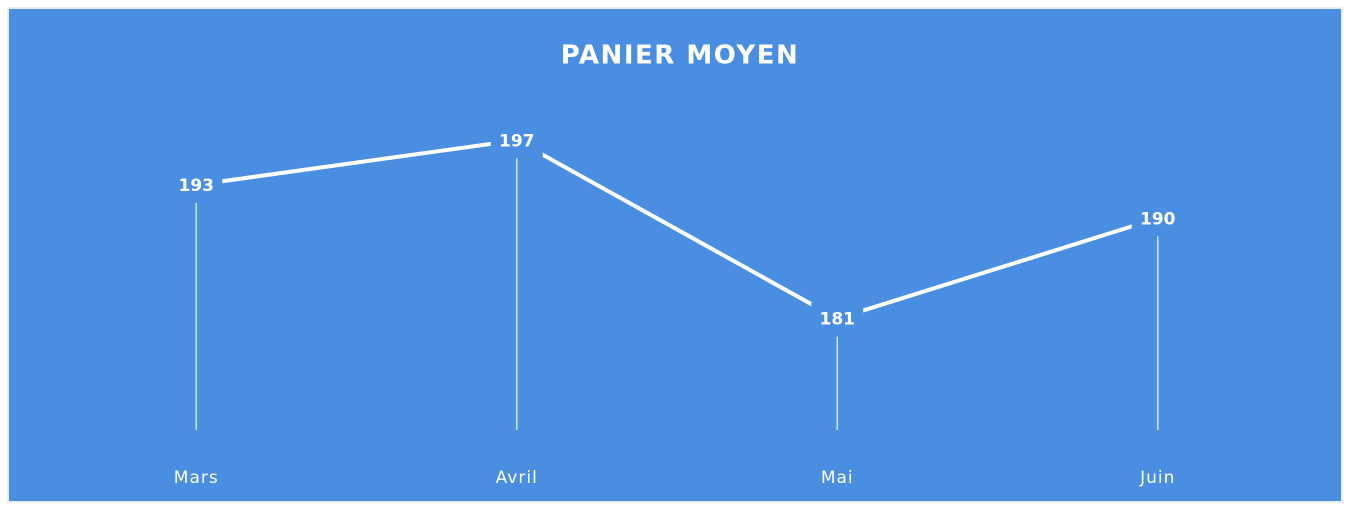  What do you see at coordinates (1157, 478) in the screenshot?
I see `x-tick-label: Juin` at bounding box center [1157, 478].